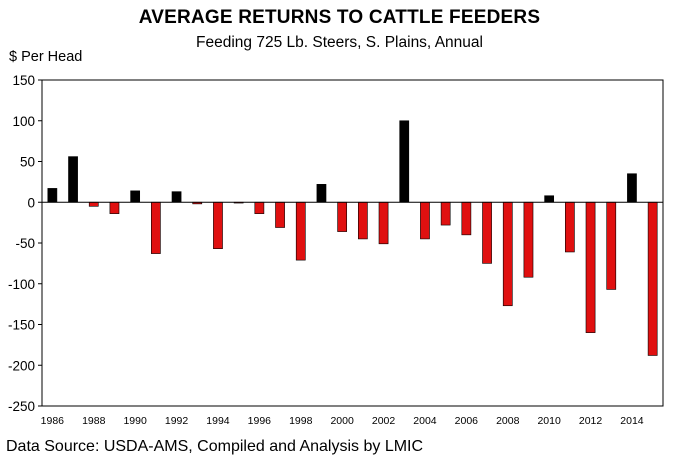 The image size is (679, 461). What do you see at coordinates (342, 216) in the screenshot?
I see `bar-2000` at bounding box center [342, 216].